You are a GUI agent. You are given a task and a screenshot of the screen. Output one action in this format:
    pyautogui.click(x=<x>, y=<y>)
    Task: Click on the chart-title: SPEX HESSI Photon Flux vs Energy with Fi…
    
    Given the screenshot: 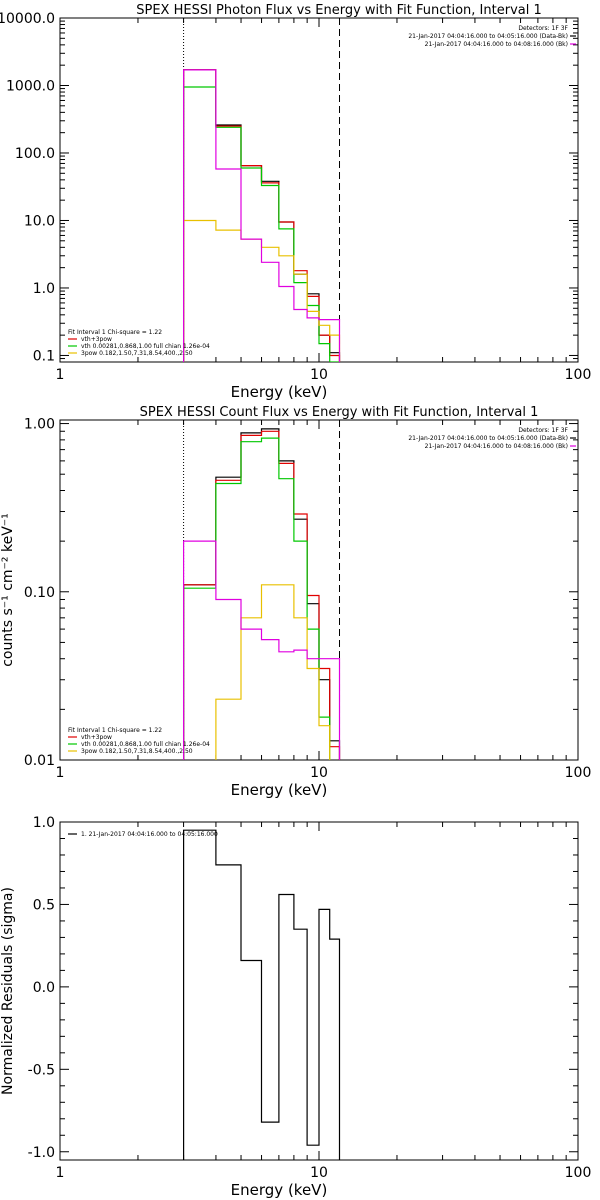 What is the action you would take?
    pyautogui.click(x=339, y=10)
    